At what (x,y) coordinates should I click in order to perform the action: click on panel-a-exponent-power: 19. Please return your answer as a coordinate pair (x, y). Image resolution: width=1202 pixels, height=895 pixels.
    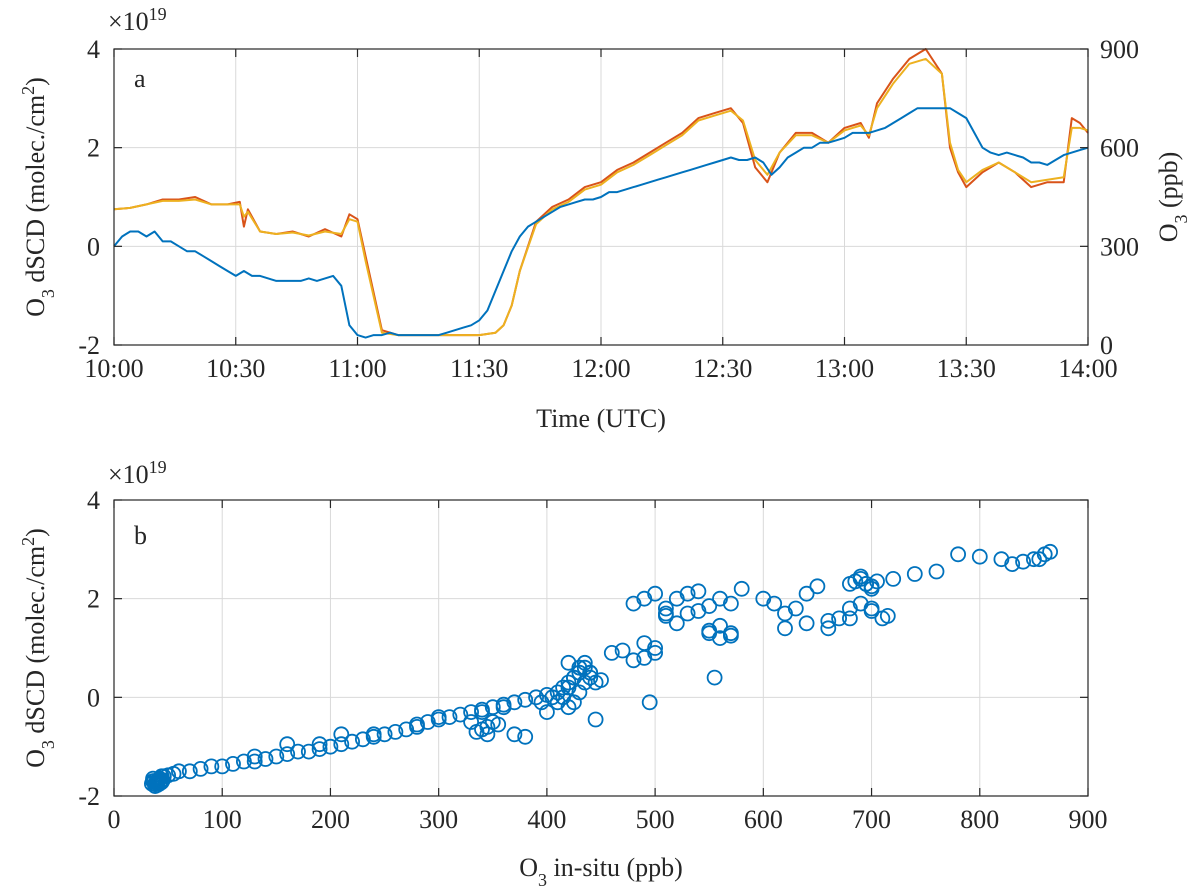
    Looking at the image, I should click on (158, 14).